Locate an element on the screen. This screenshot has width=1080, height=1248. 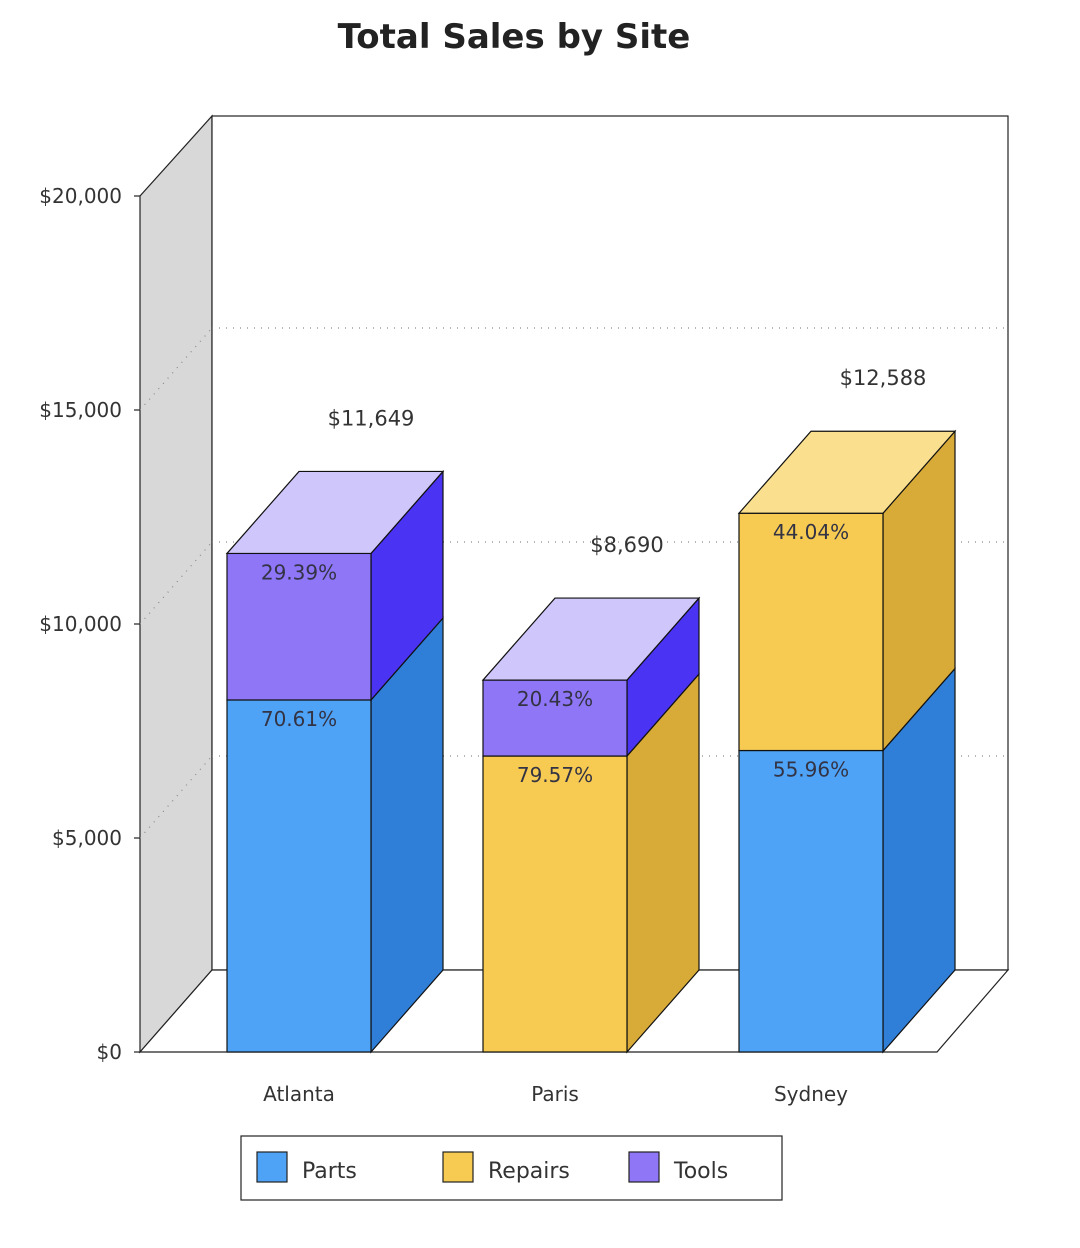
legend-label-tools: Tools is located at coordinates (700, 1171).